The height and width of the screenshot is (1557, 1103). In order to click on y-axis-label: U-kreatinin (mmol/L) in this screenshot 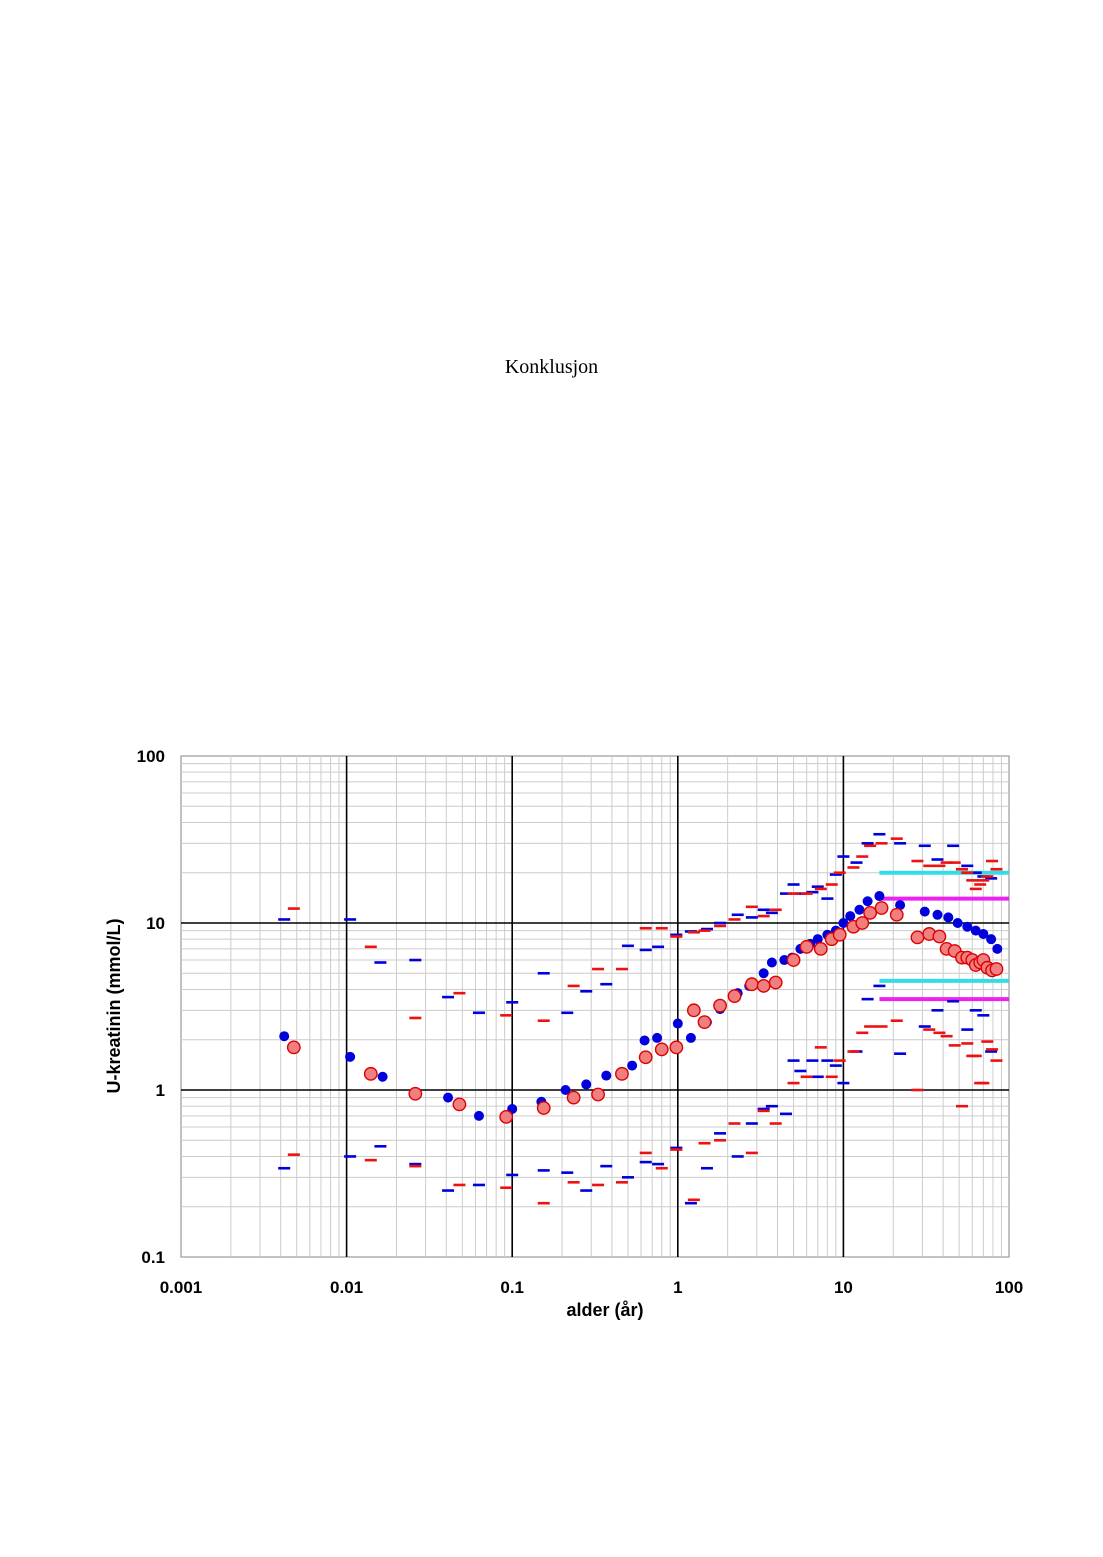, I will do `click(114, 1005)`.